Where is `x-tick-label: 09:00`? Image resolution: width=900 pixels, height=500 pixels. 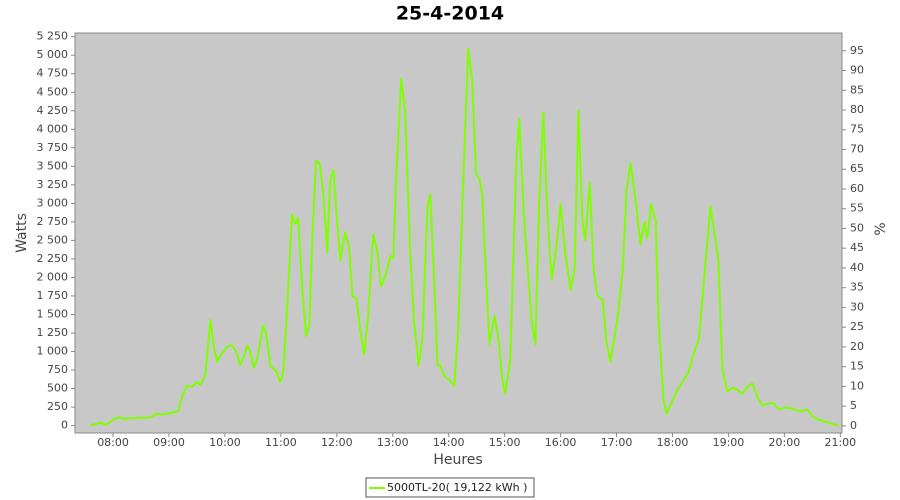 x-tick-label: 09:00 is located at coordinates (169, 442).